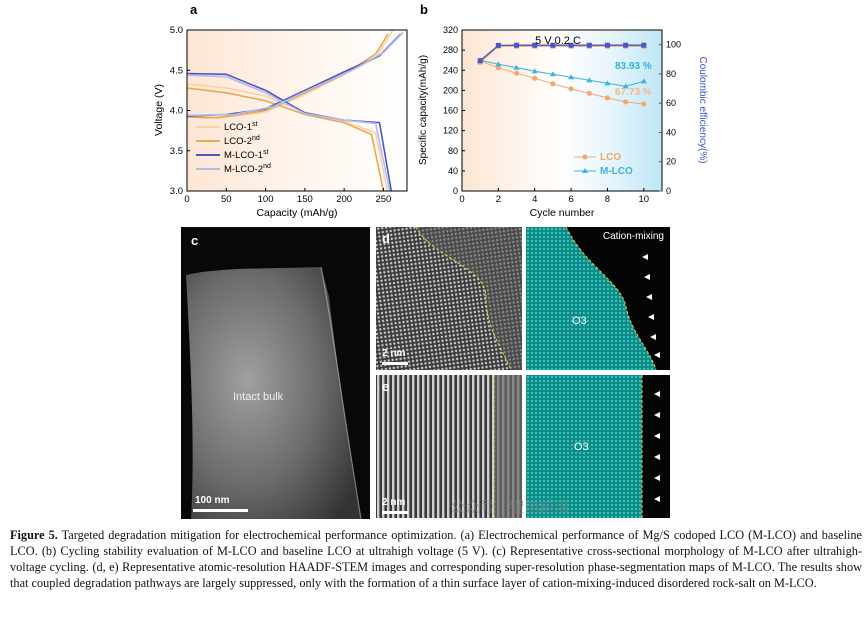 This screenshot has height=621, width=868. Describe the element at coordinates (176, 191) in the screenshot. I see `y-tick-label-a-0: 3.0` at that location.